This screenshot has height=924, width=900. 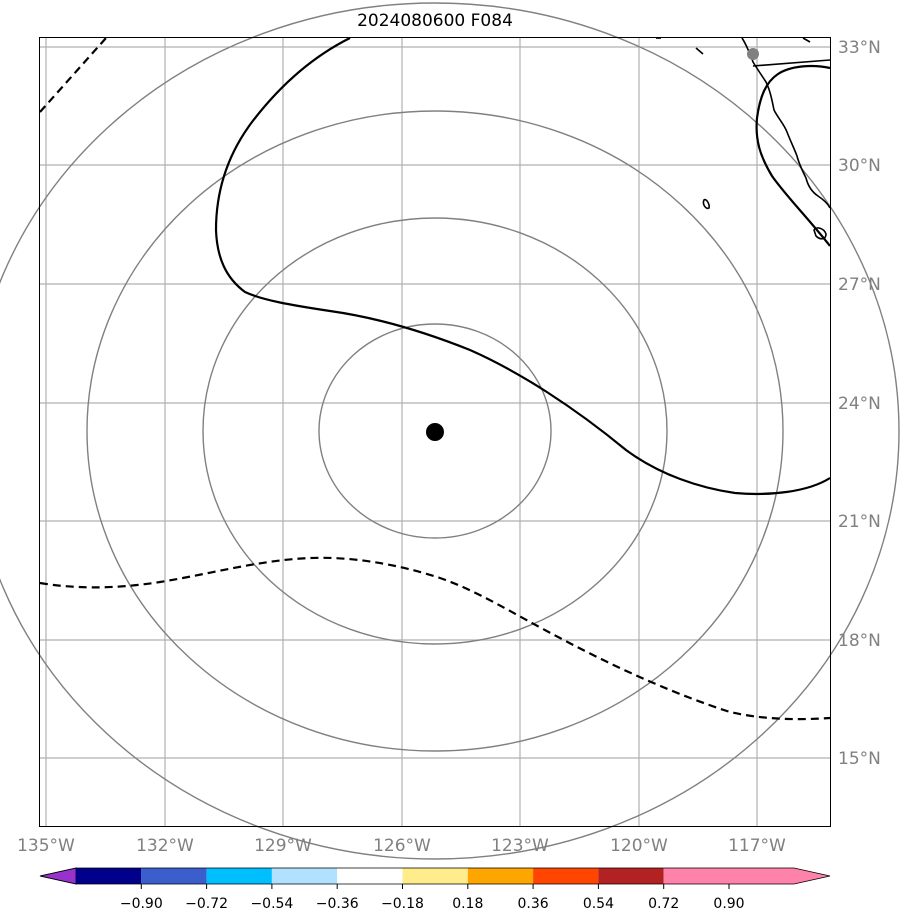 What do you see at coordinates (520, 846) in the screenshot?
I see `lon-label: 123°W` at bounding box center [520, 846].